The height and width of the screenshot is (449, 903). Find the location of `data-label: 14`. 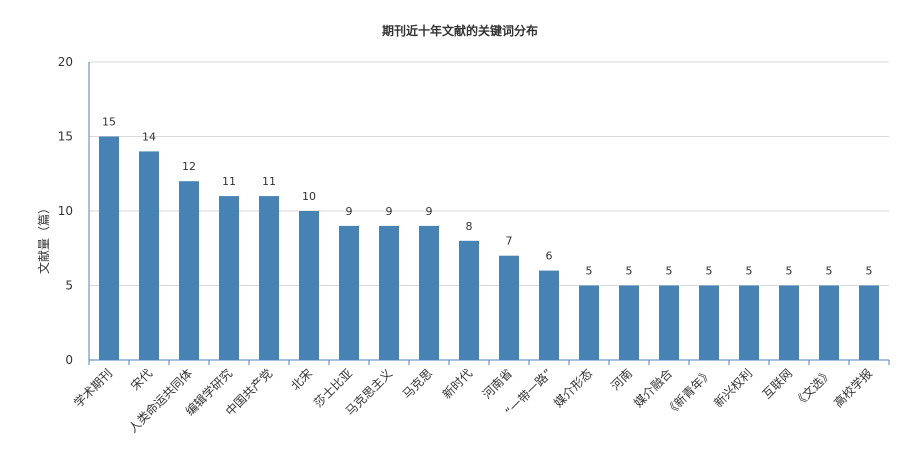

data-label: 14 is located at coordinates (149, 136).